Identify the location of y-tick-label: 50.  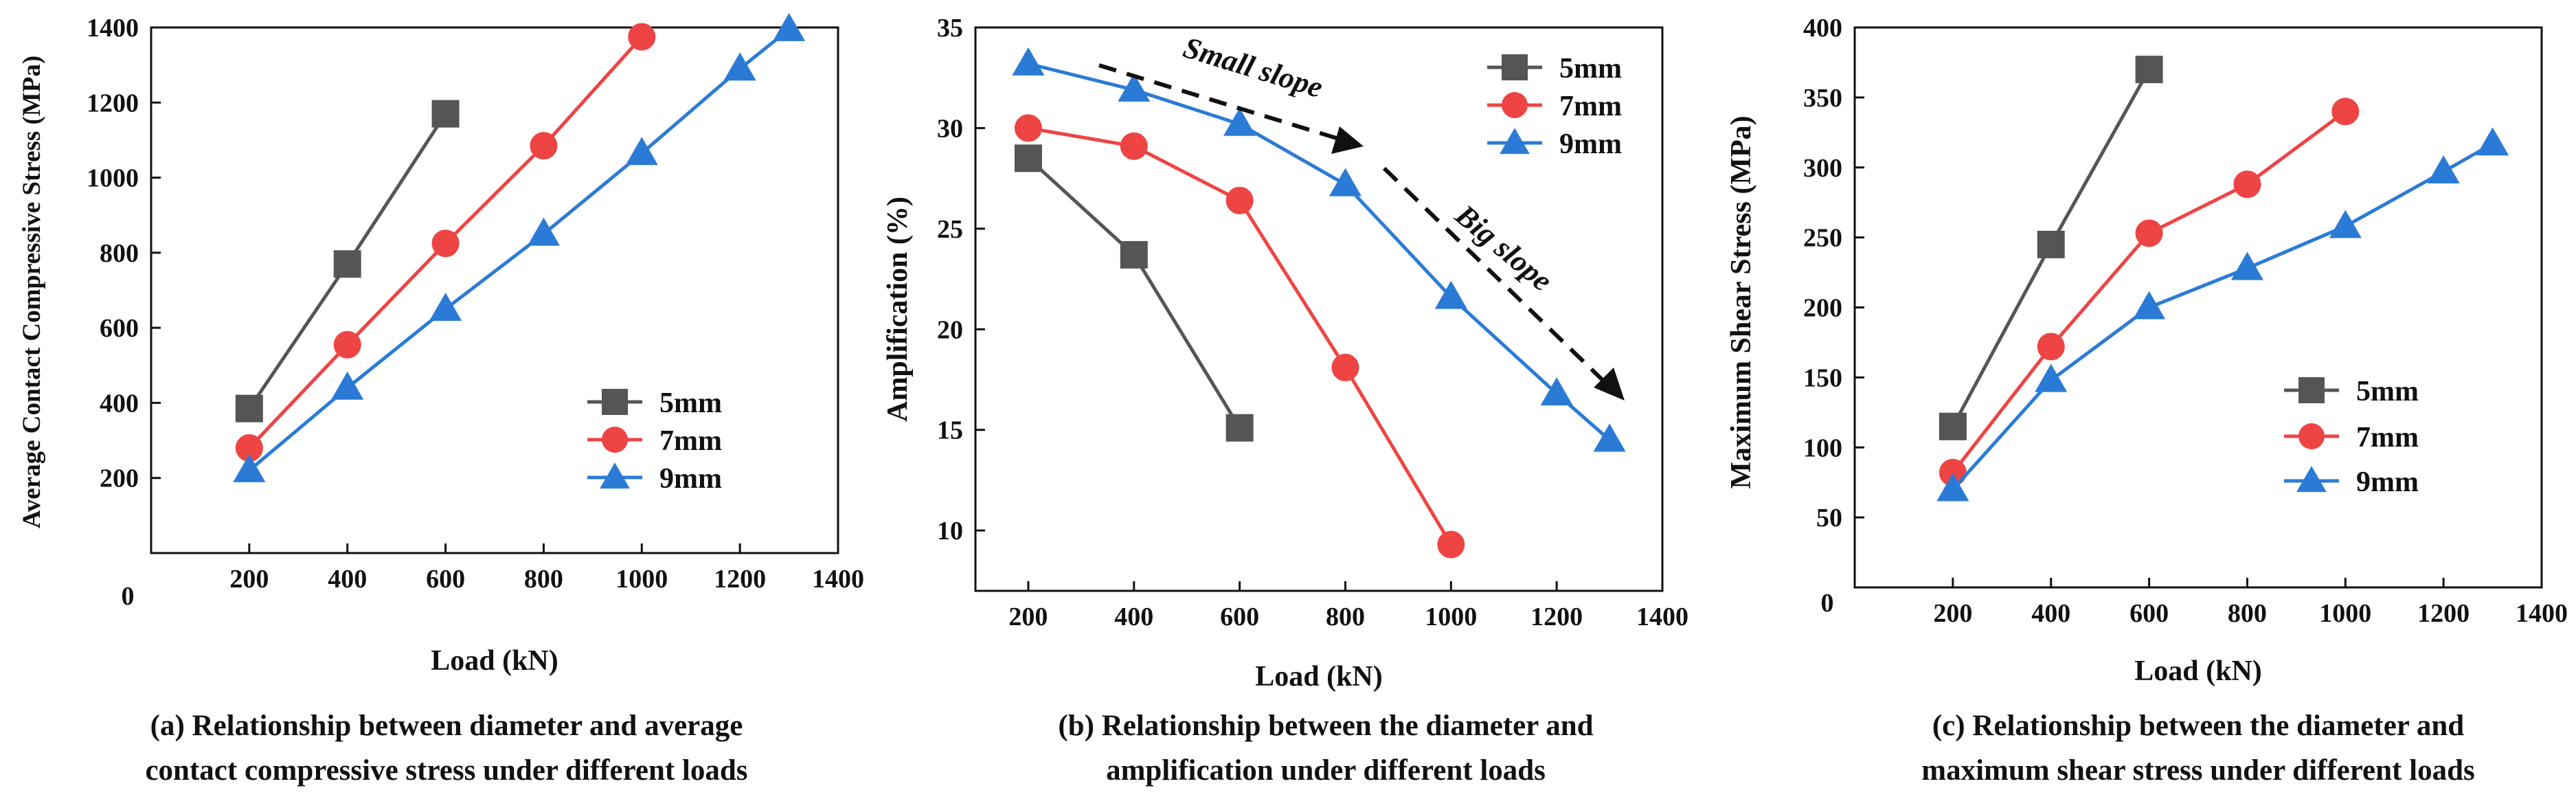
(1829, 518).